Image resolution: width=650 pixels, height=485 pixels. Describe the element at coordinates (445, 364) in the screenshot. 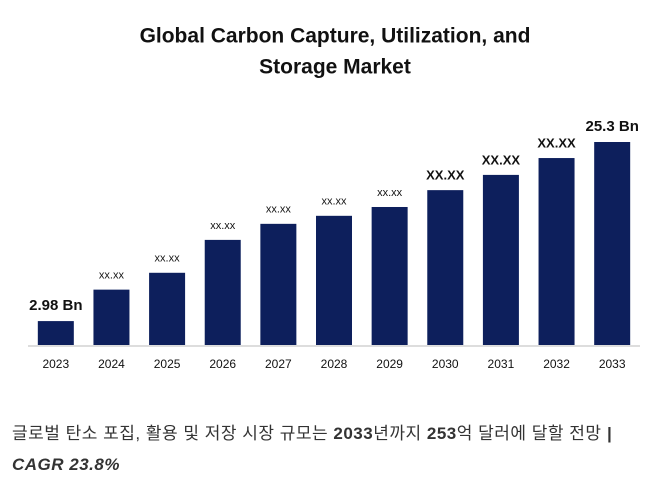

I see `x-tick-label: 2030` at that location.